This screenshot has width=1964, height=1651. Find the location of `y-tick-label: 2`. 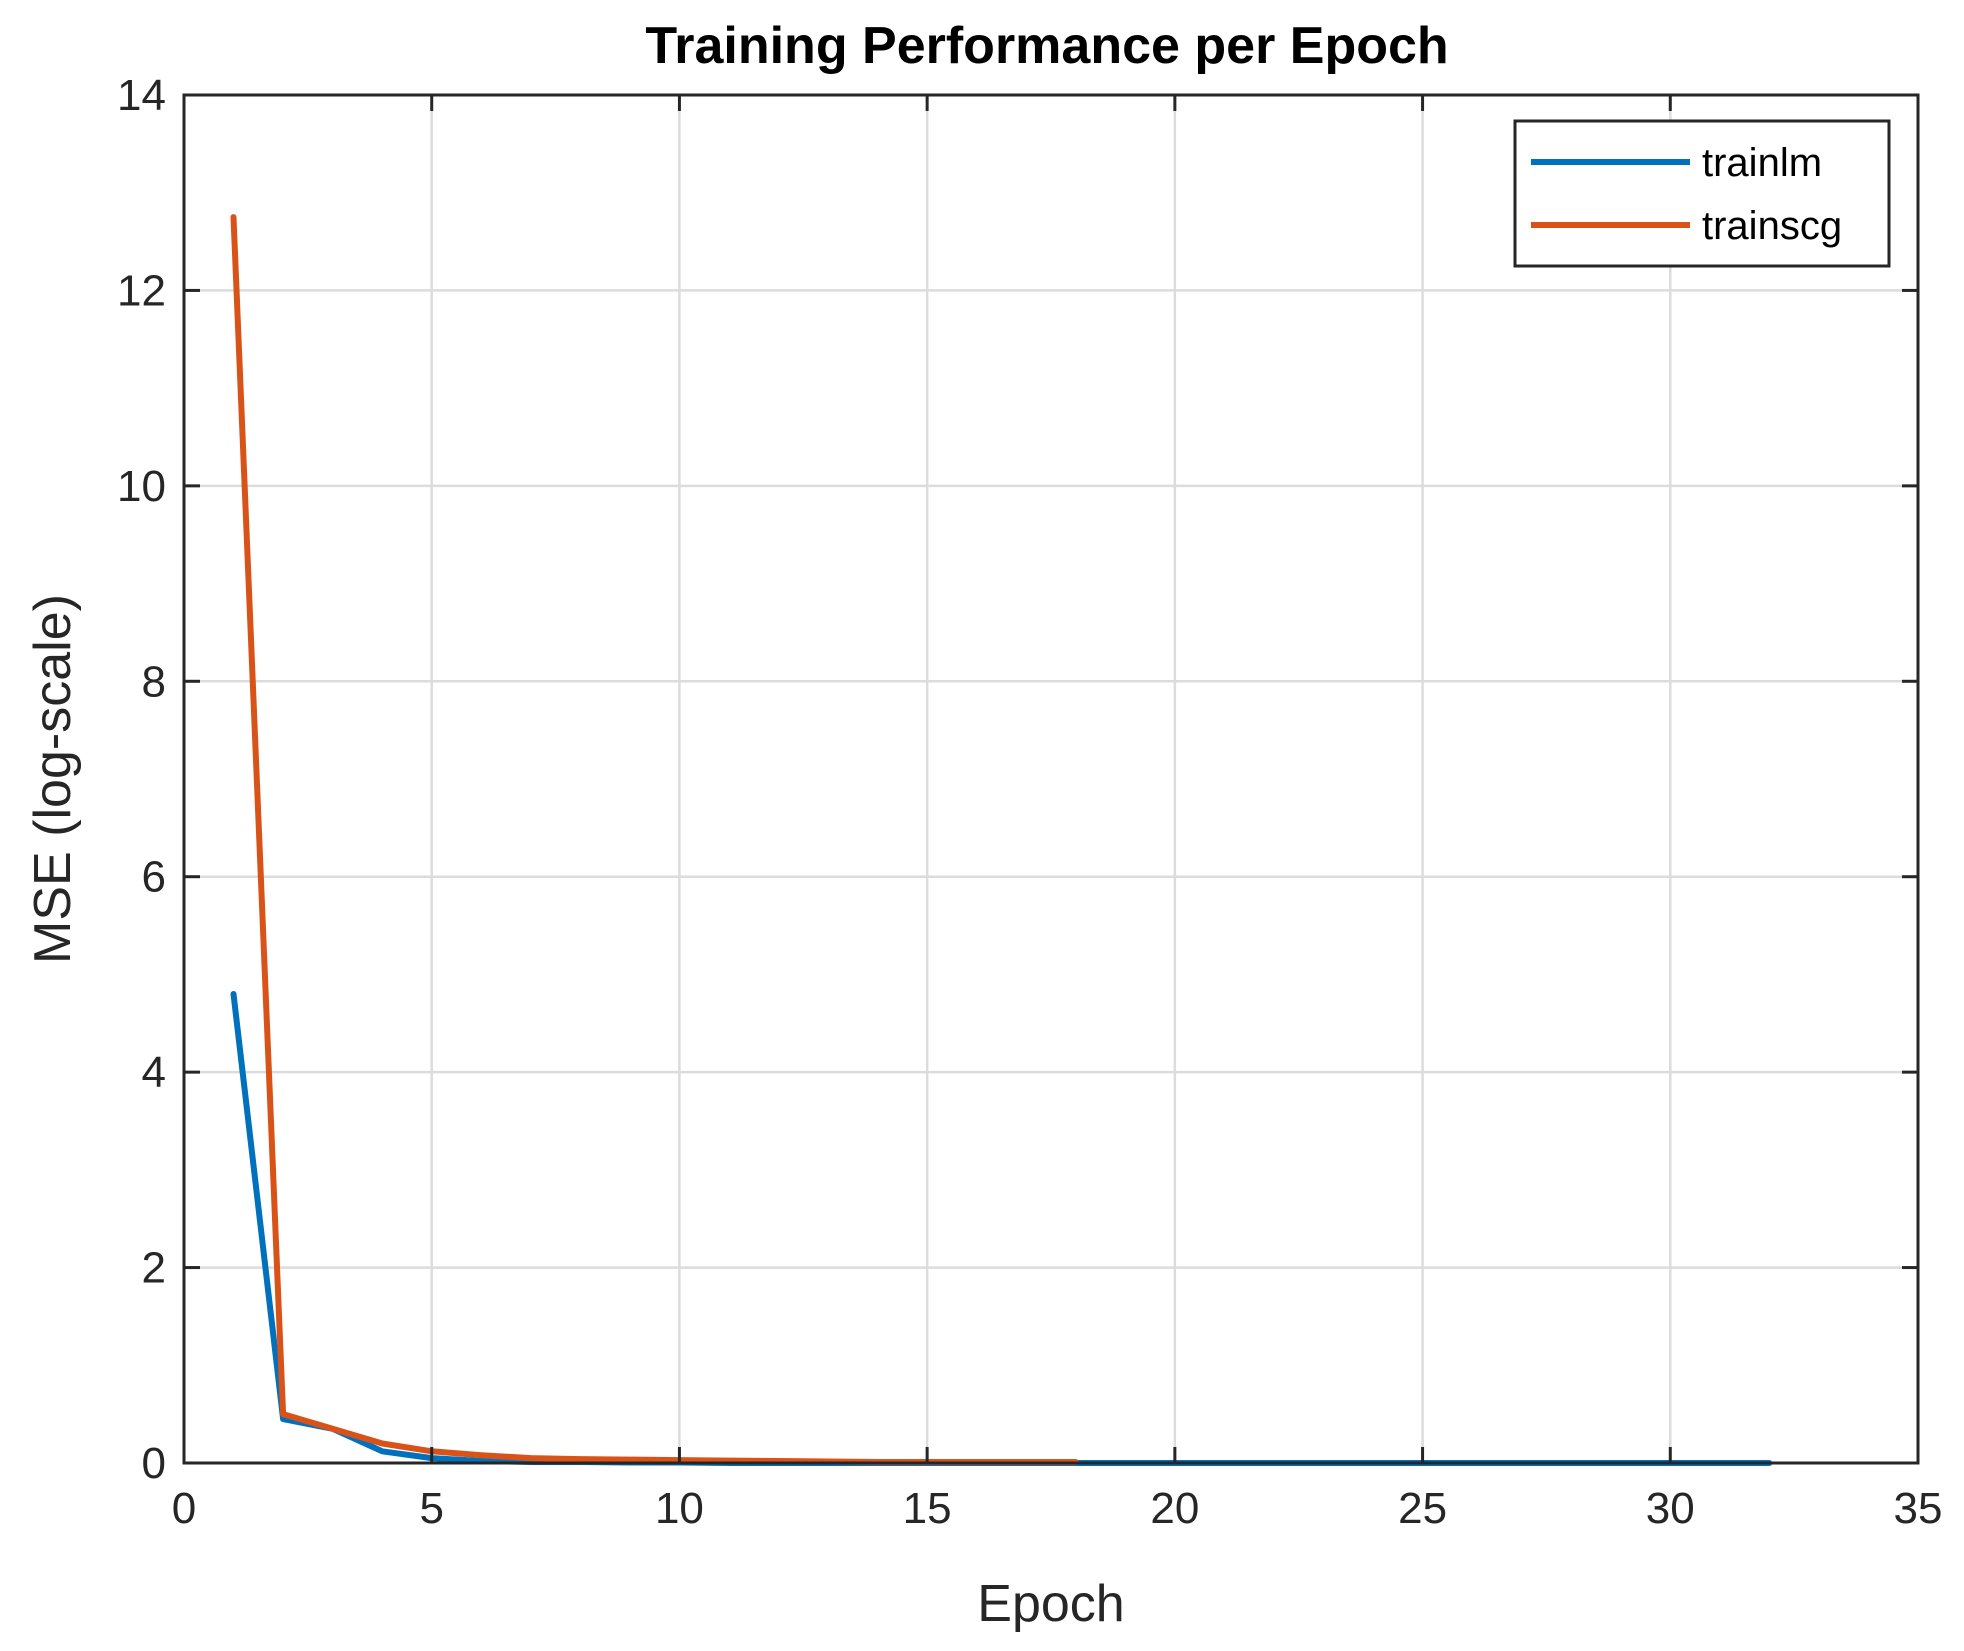

y-tick-label: 2 is located at coordinates (154, 1268).